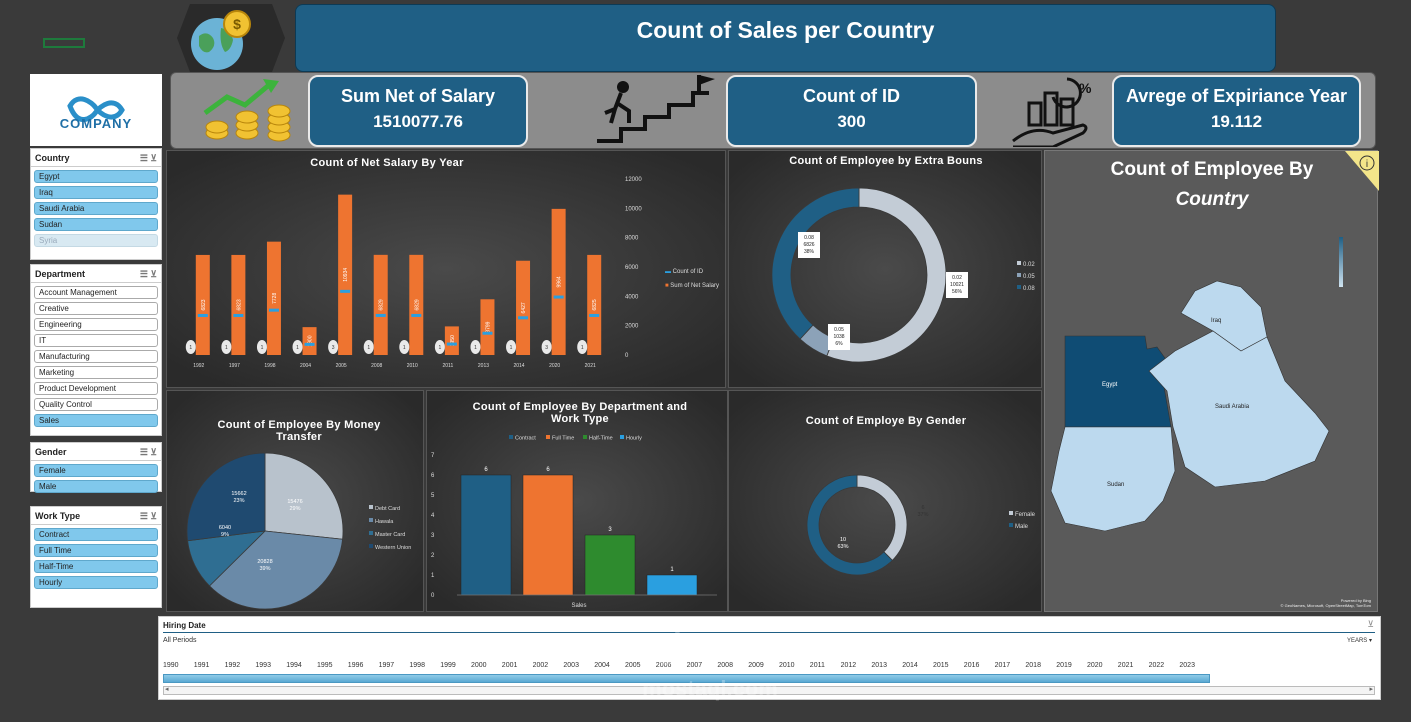  What do you see at coordinates (634, 439) in the screenshot?
I see `legend-label: Hourly` at bounding box center [634, 439].